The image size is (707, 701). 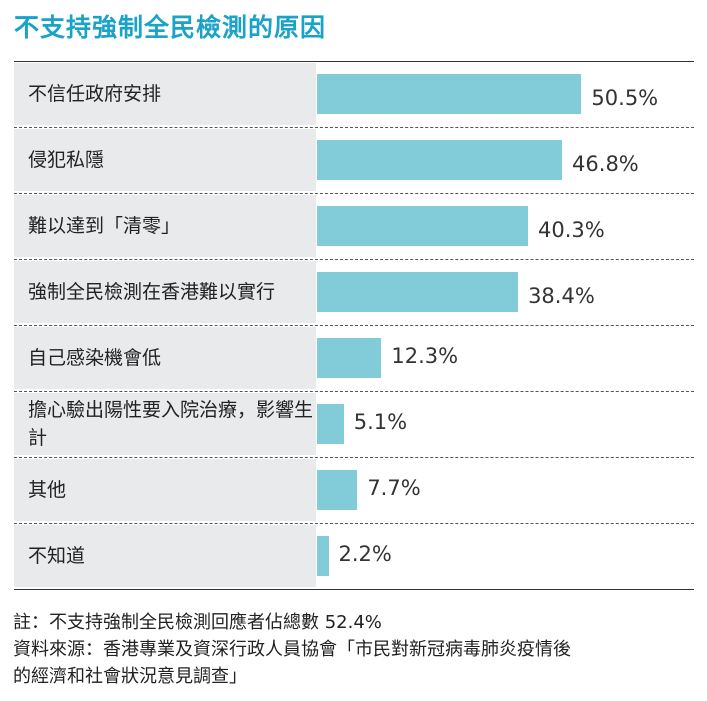 What do you see at coordinates (104, 226) in the screenshot?
I see `category-label: 難以達到「清零」` at bounding box center [104, 226].